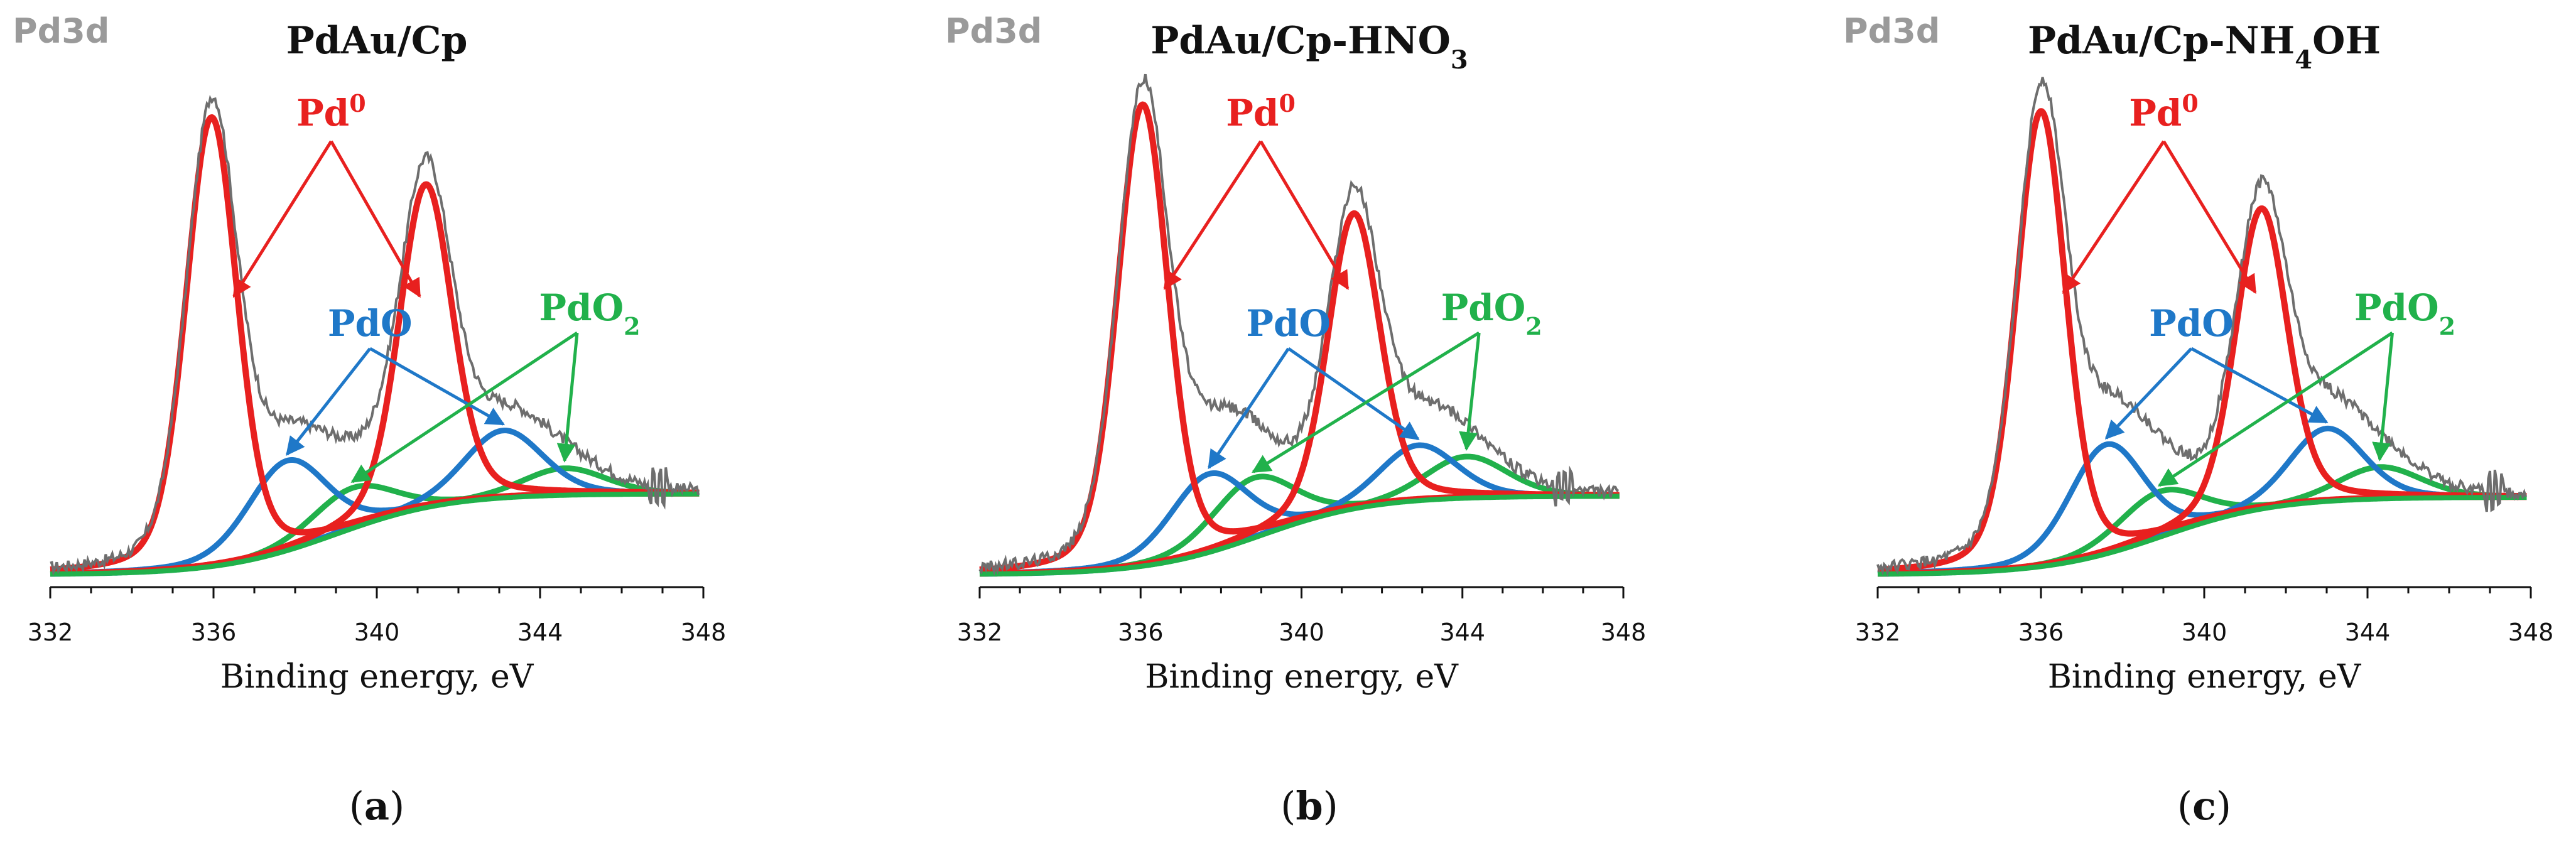 This screenshot has width=2576, height=854. I want to click on panel-letter-label: (b), so click(1309, 806).